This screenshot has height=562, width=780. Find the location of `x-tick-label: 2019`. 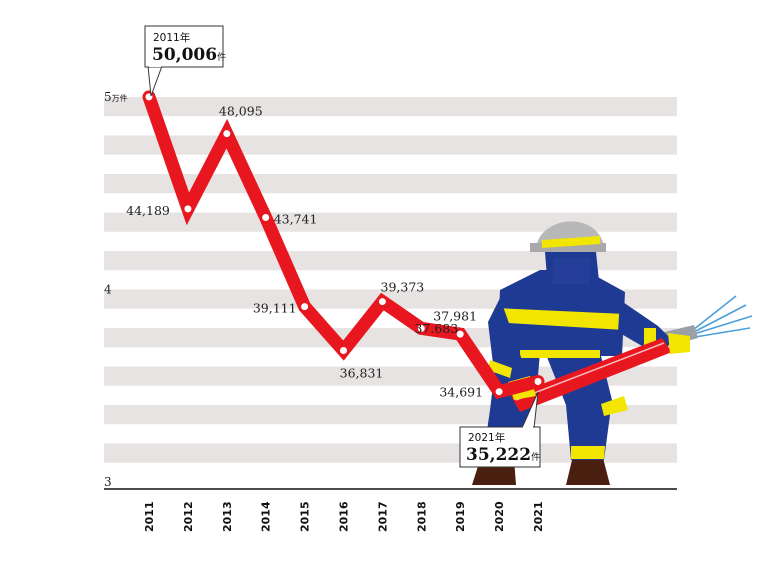

x-tick-label: 2019 is located at coordinates (460, 516).